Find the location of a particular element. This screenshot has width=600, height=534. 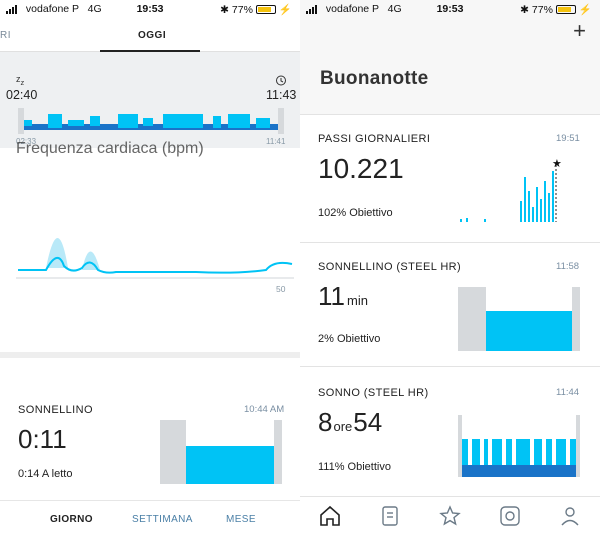

heart-axis-value: 50 is located at coordinates (281, 289).